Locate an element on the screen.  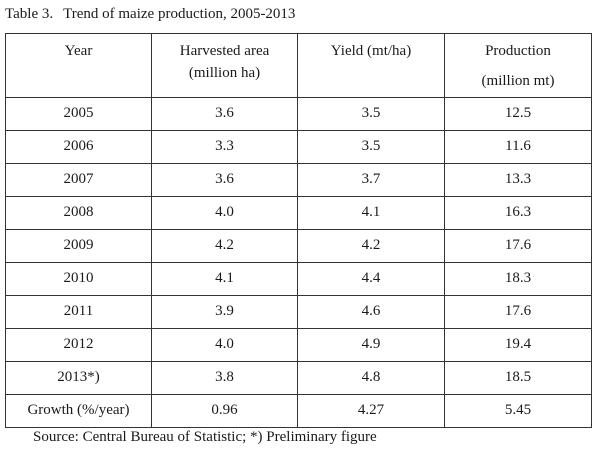
cell-year: 2007 is located at coordinates (78, 180).